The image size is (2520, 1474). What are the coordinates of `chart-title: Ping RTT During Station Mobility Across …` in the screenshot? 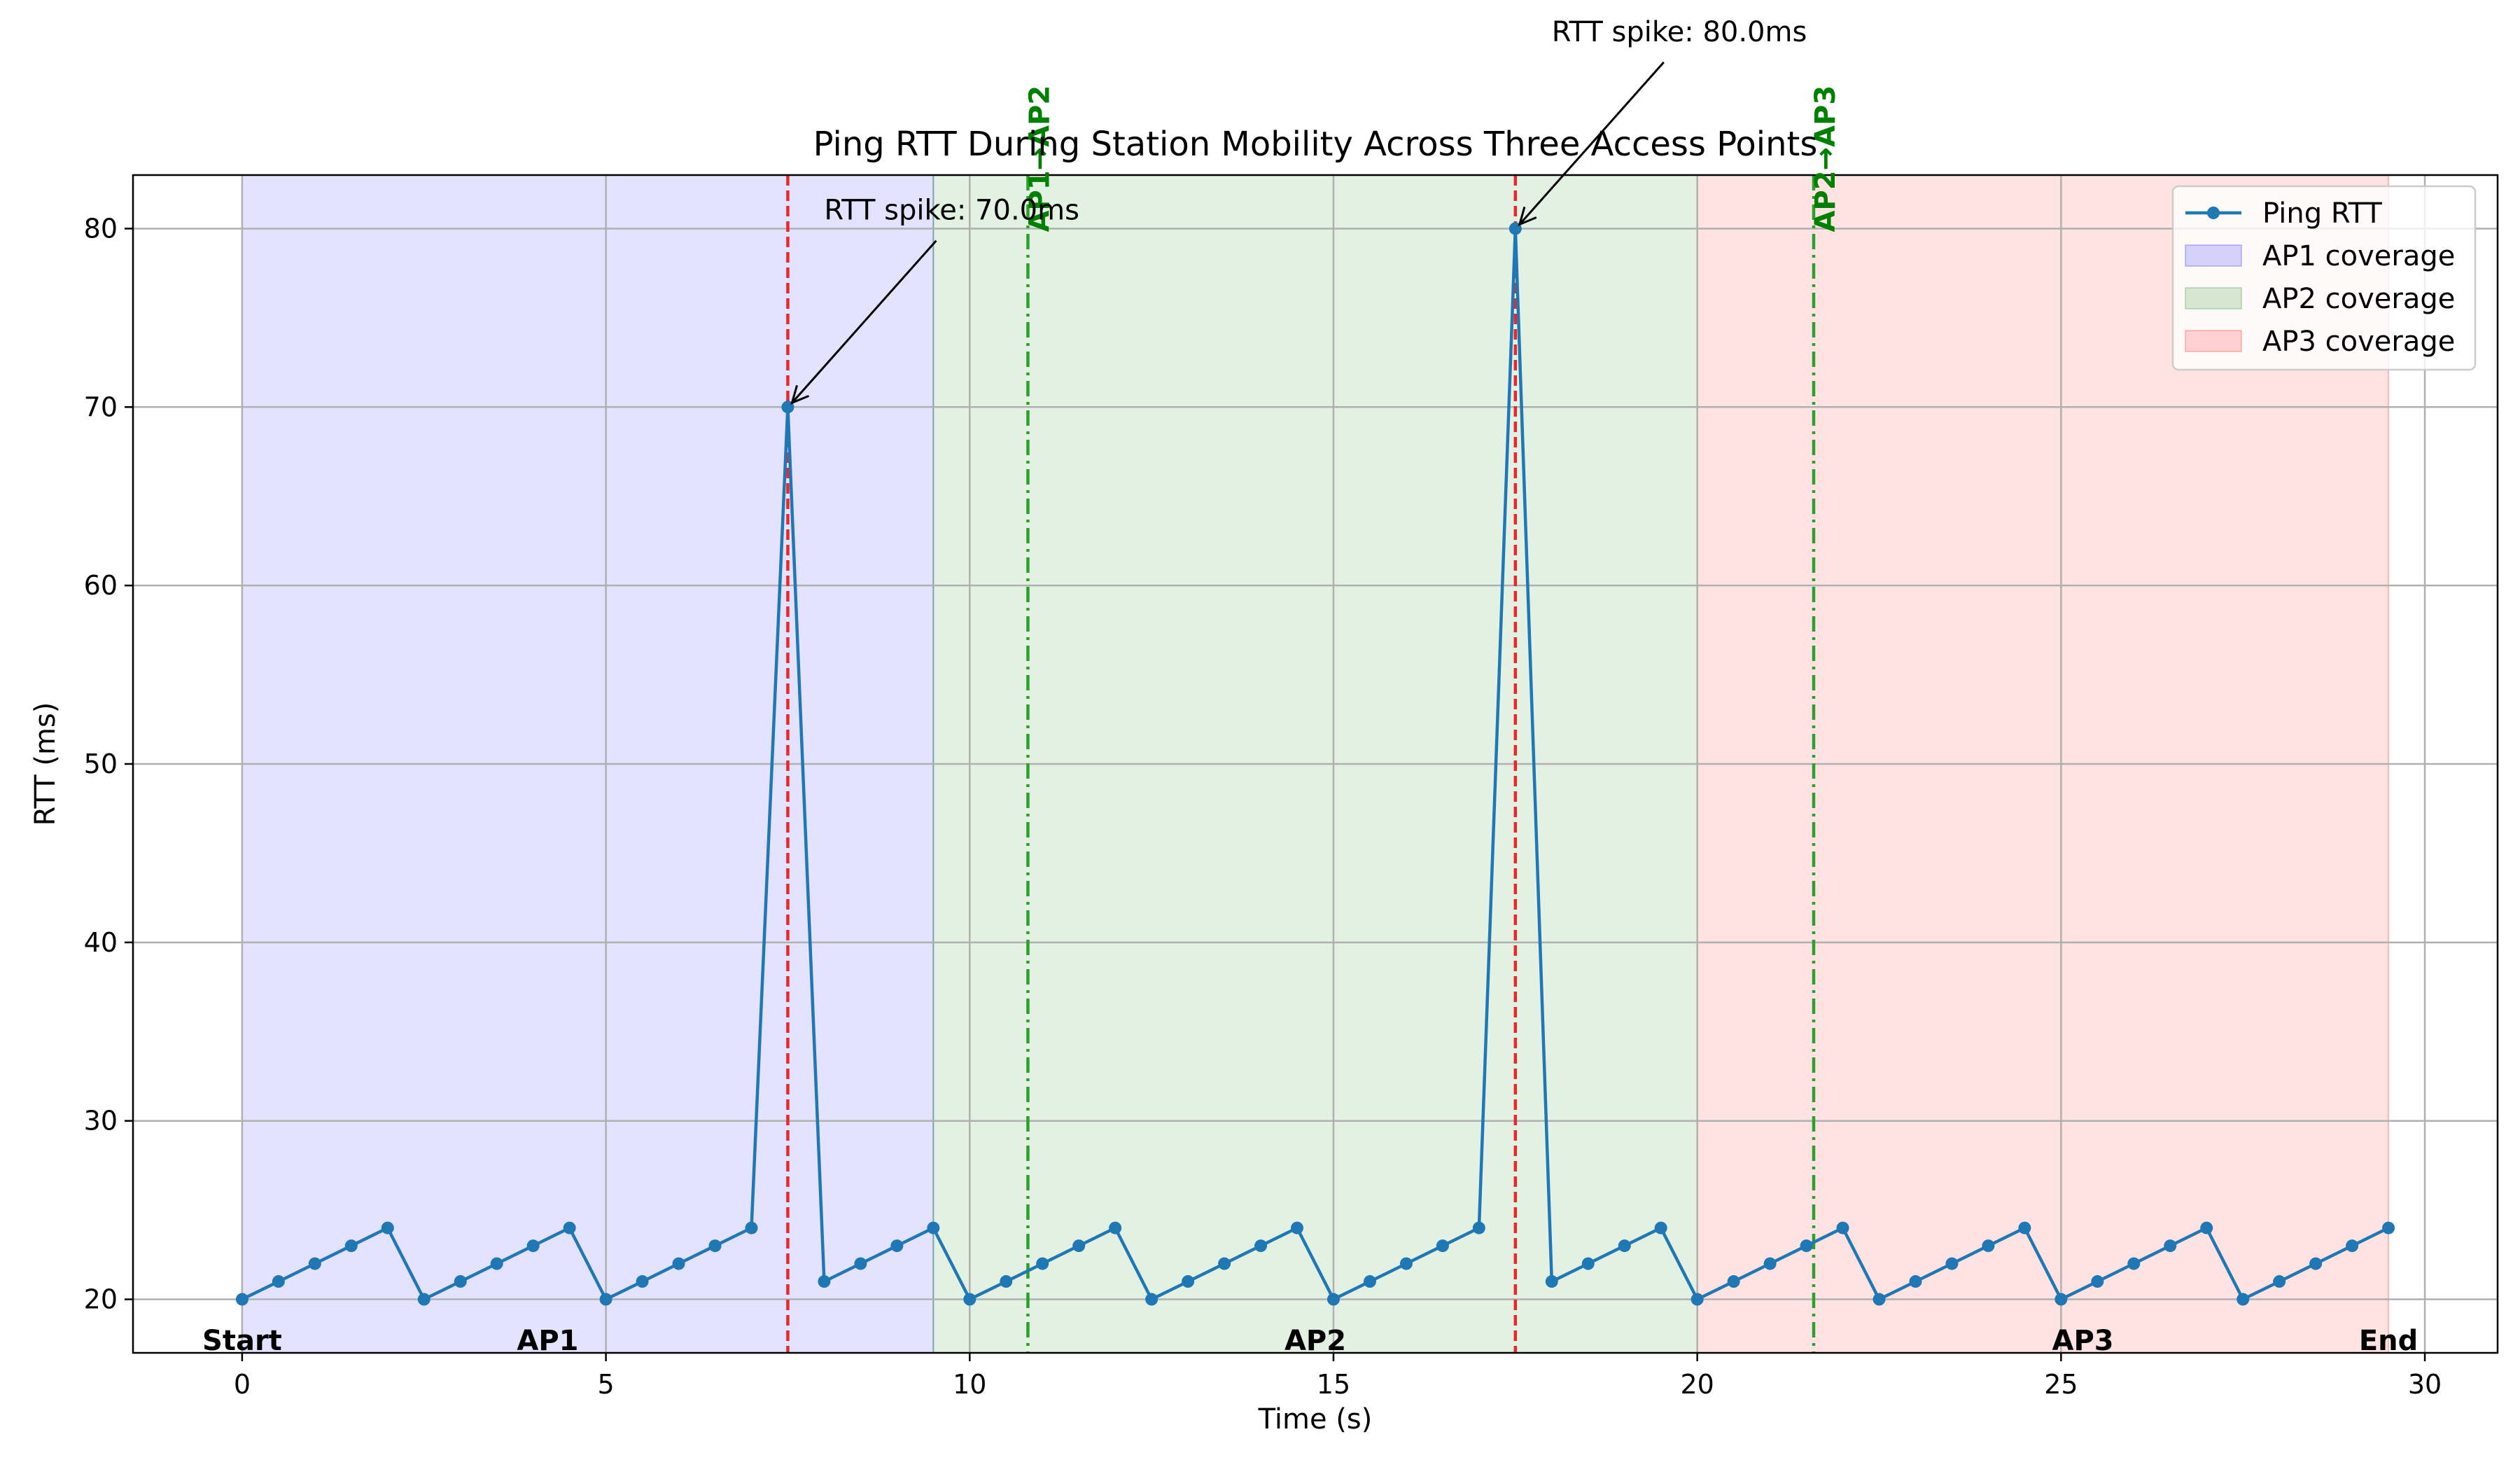 It's located at (1315, 144).